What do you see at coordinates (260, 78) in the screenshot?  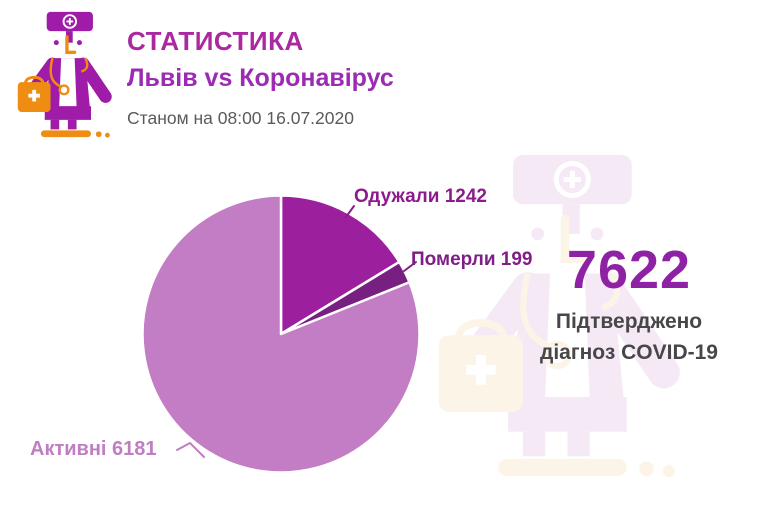 I see `page-subtitle: Львів vs Коронавірус` at bounding box center [260, 78].